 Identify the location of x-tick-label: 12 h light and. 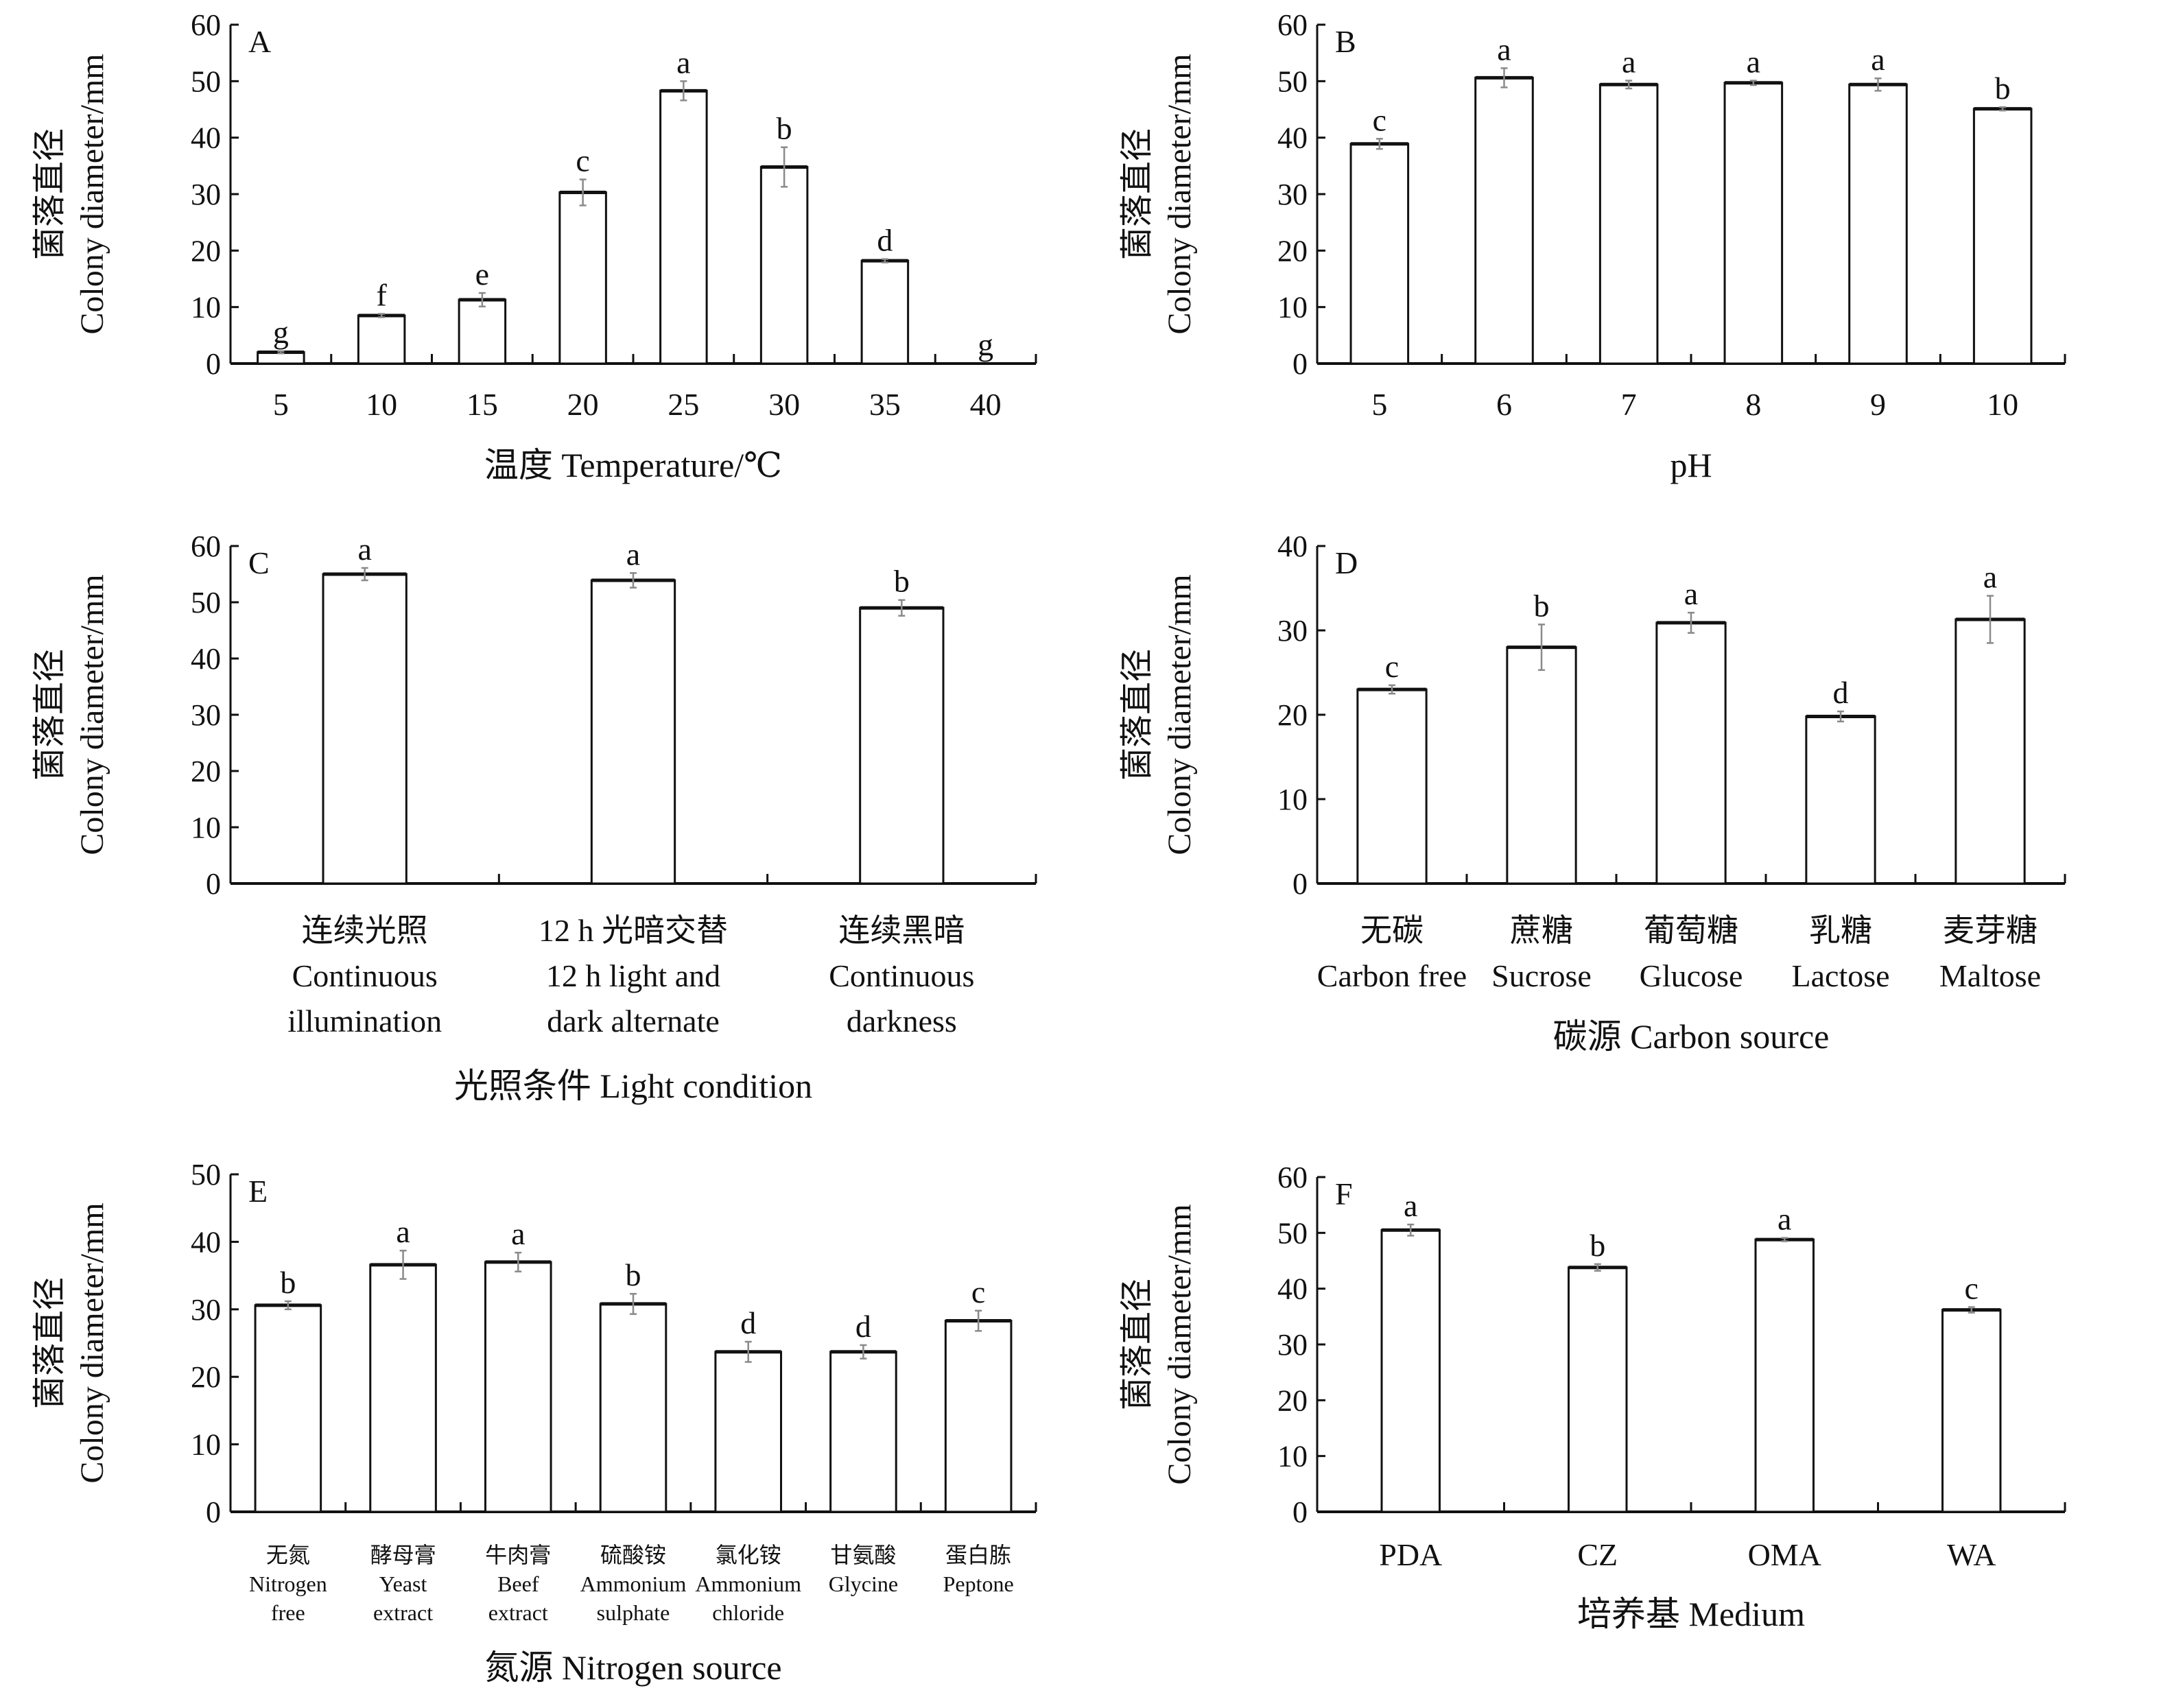
(633, 975).